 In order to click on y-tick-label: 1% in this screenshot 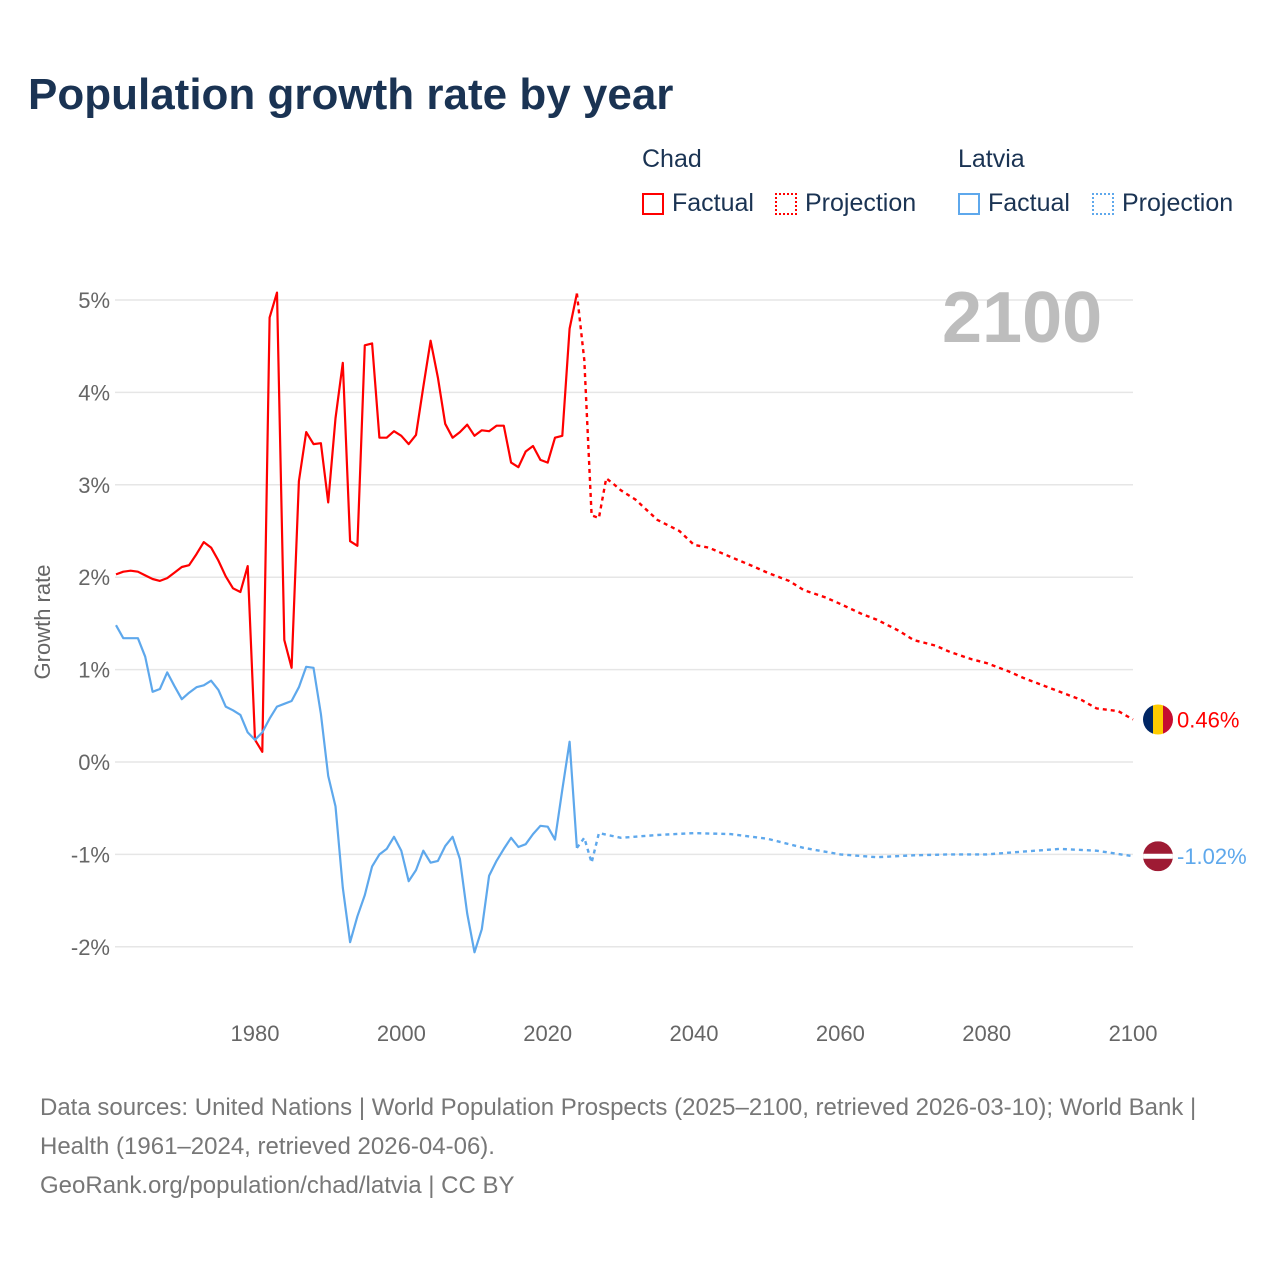, I will do `click(94, 670)`.